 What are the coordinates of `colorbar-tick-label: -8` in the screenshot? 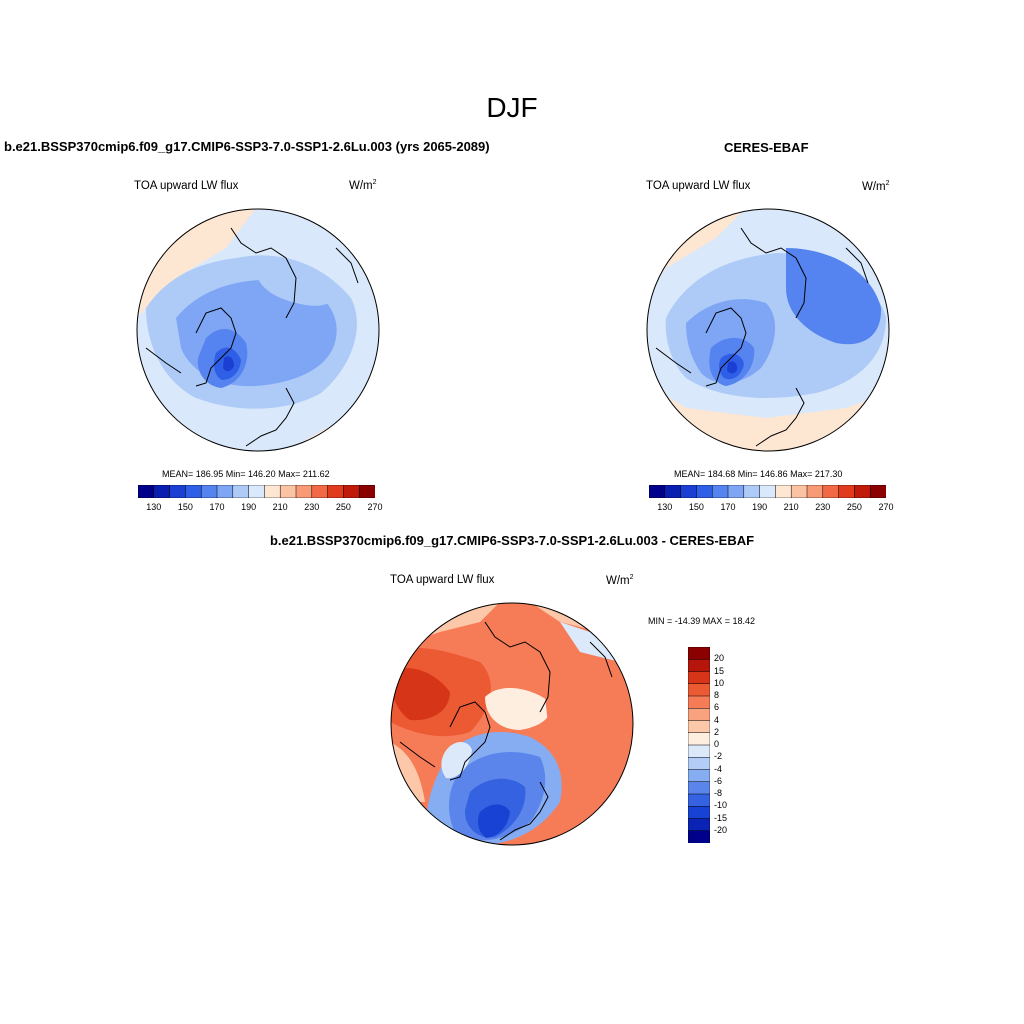 It's located at (718, 793).